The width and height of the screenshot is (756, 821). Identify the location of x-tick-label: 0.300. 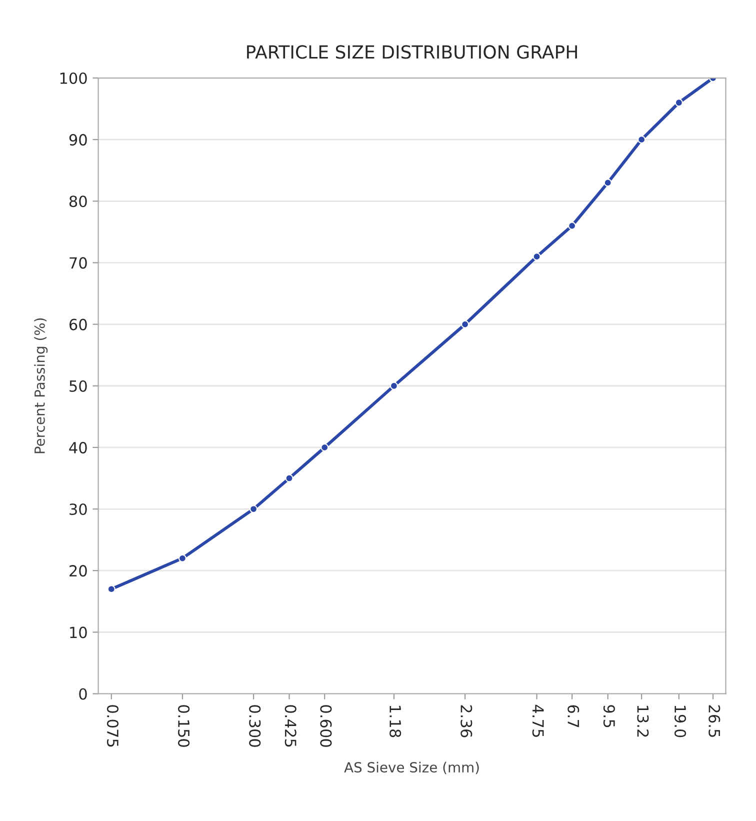
(255, 726).